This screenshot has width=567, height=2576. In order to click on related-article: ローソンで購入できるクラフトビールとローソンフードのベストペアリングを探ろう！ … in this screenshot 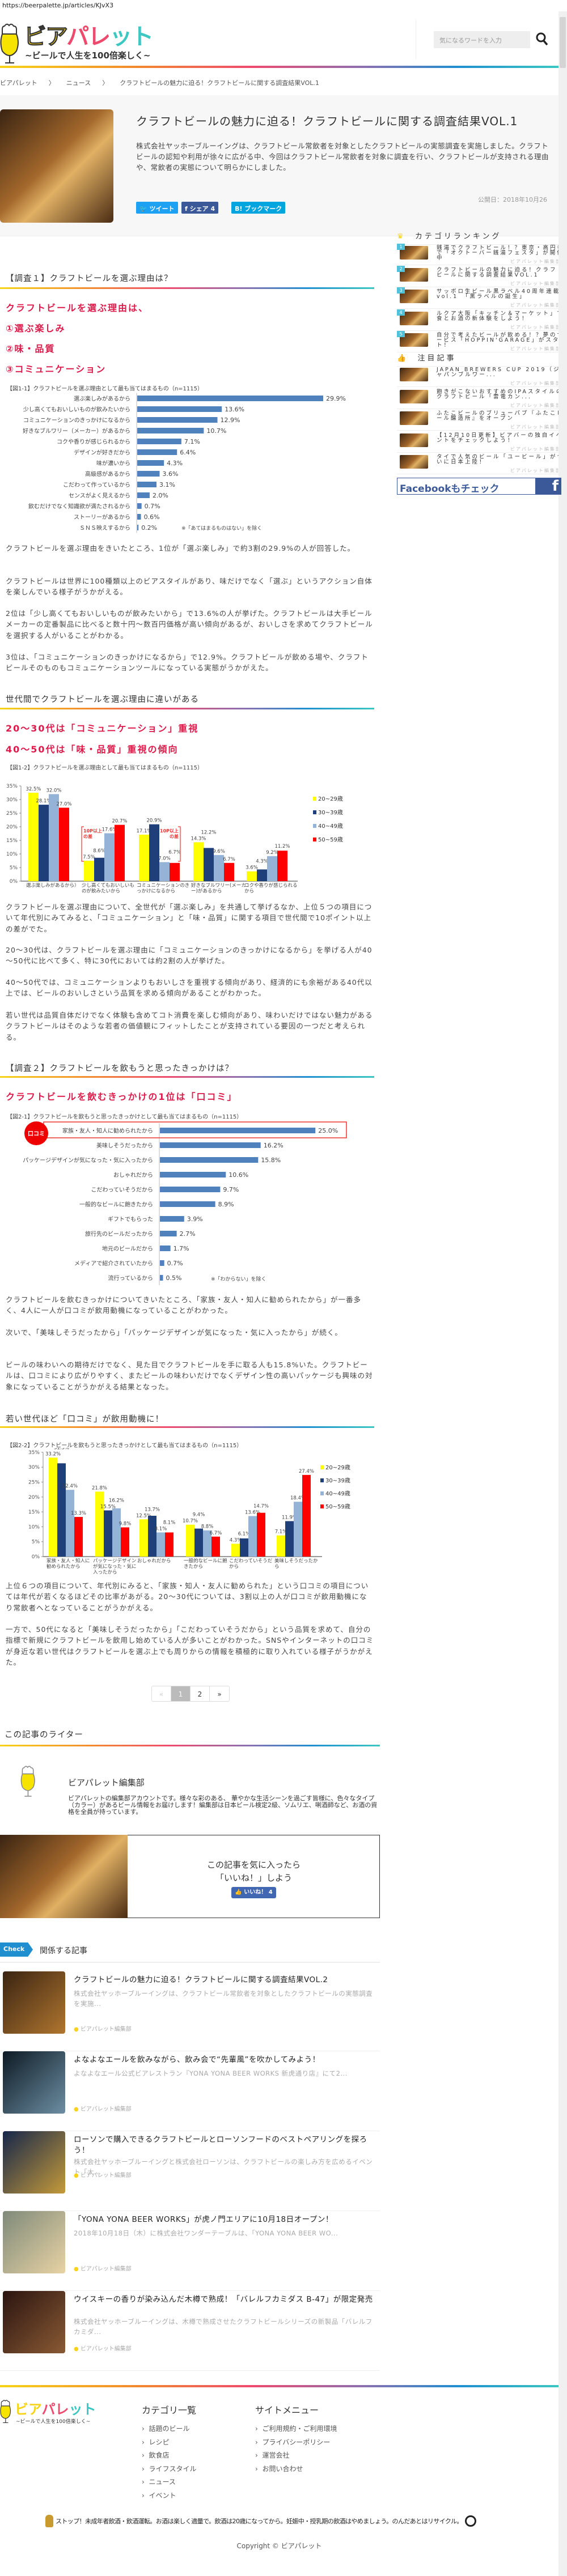, I will do `click(190, 2171)`.